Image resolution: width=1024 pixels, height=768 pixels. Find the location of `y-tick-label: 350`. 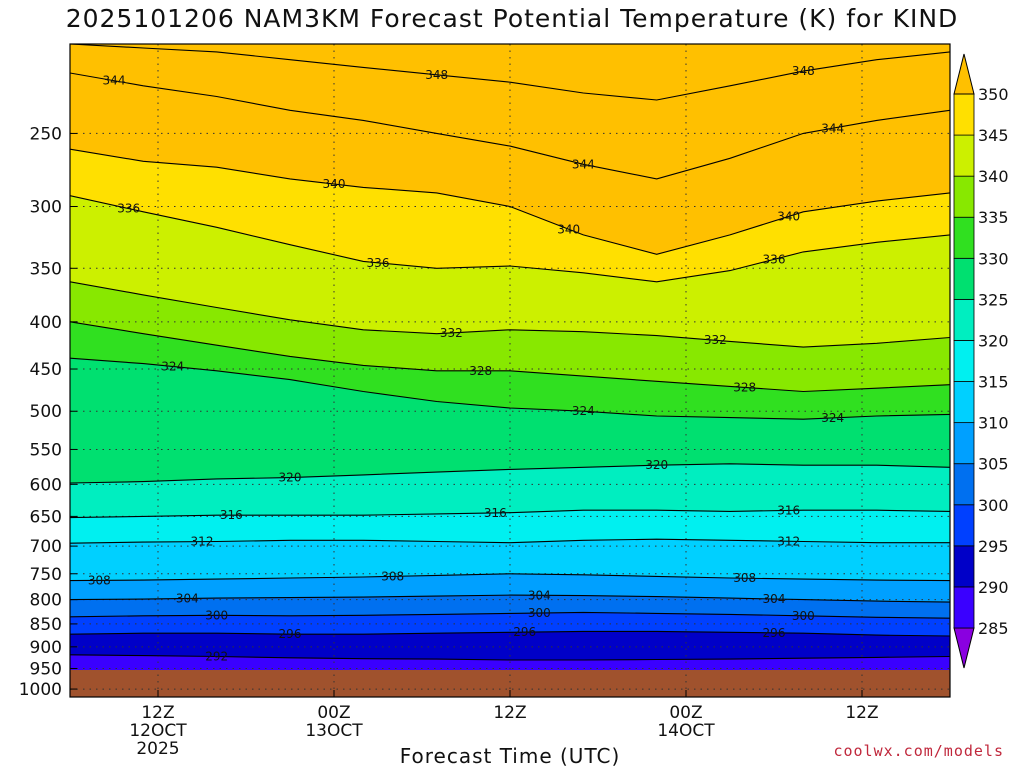

y-tick-label: 350 is located at coordinates (46, 269).